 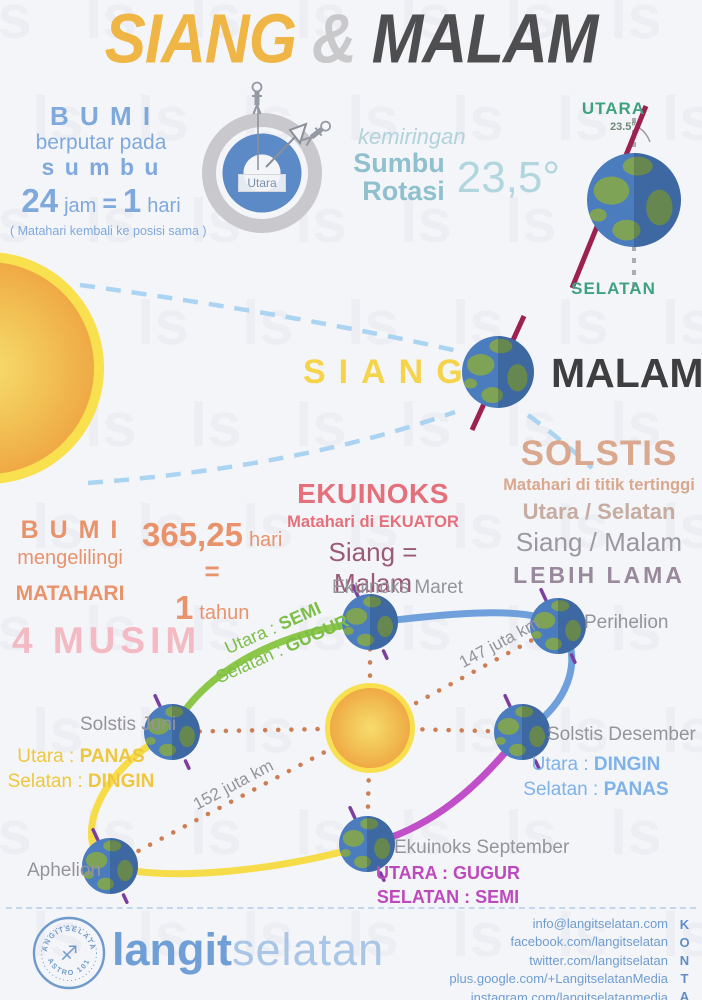 I want to click on rotation-line1: berputar pada, so click(x=101, y=143).